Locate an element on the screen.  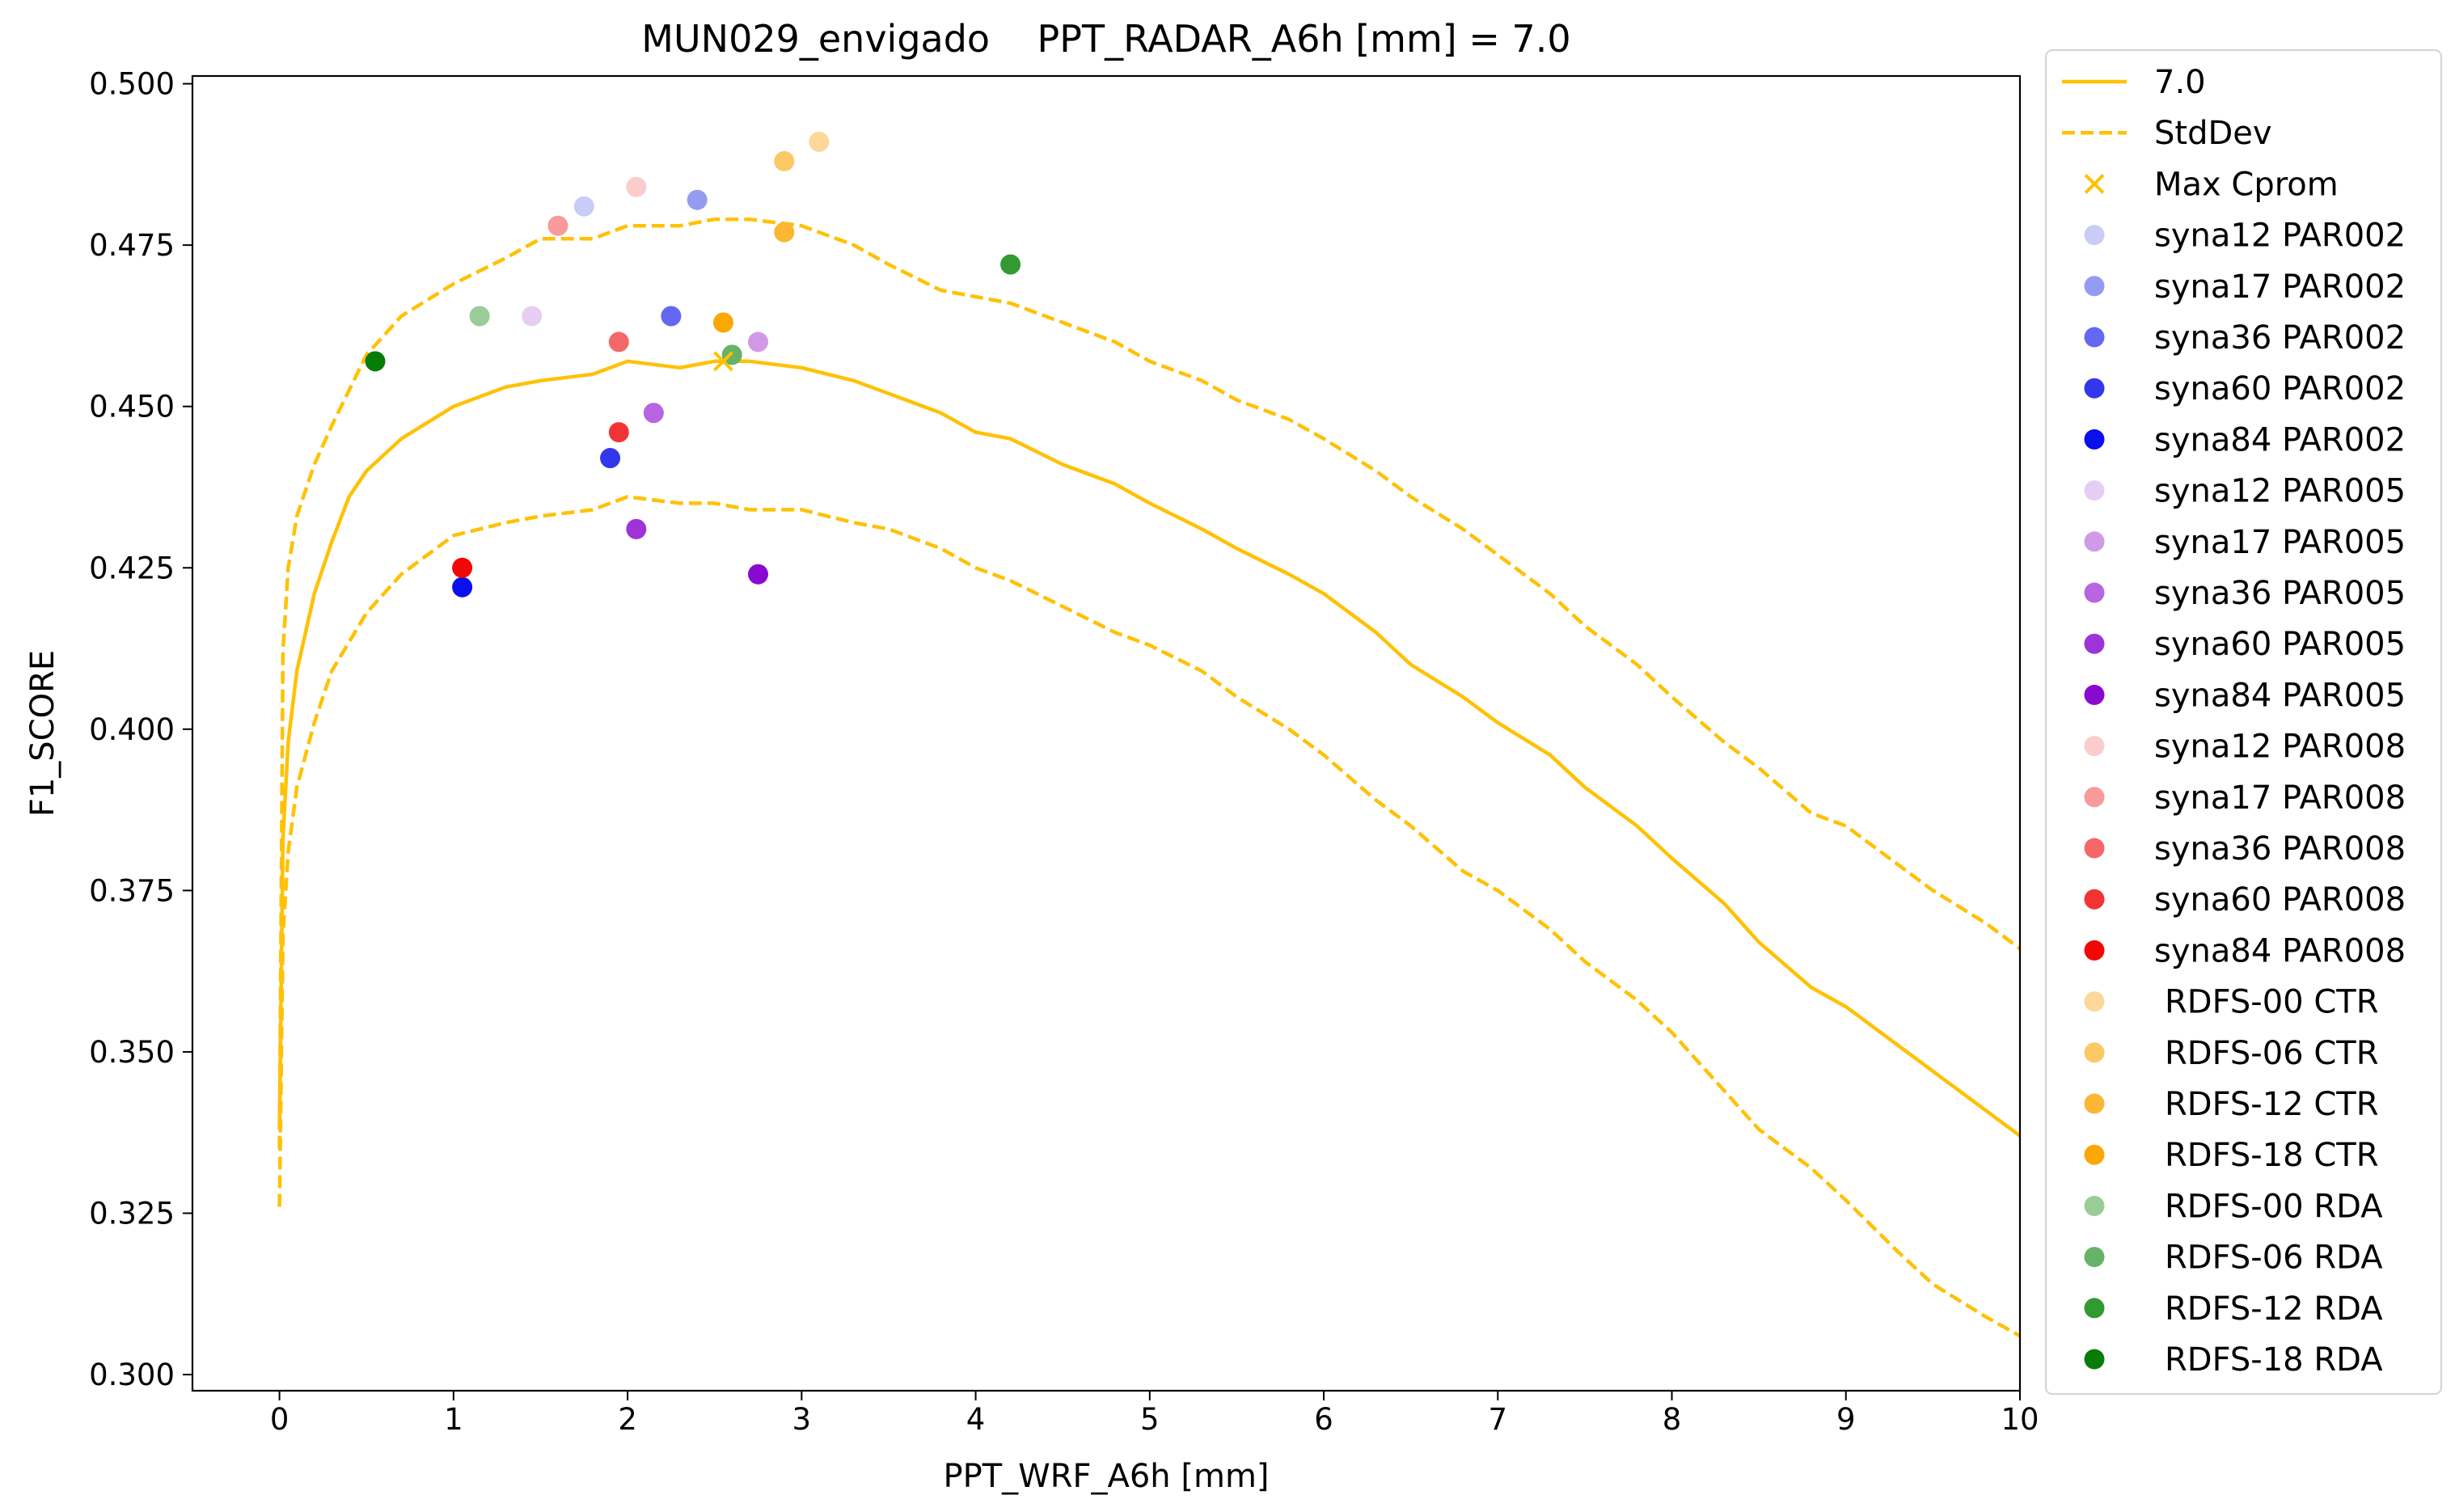
y-tick-label: 0.325 is located at coordinates (132, 1213).